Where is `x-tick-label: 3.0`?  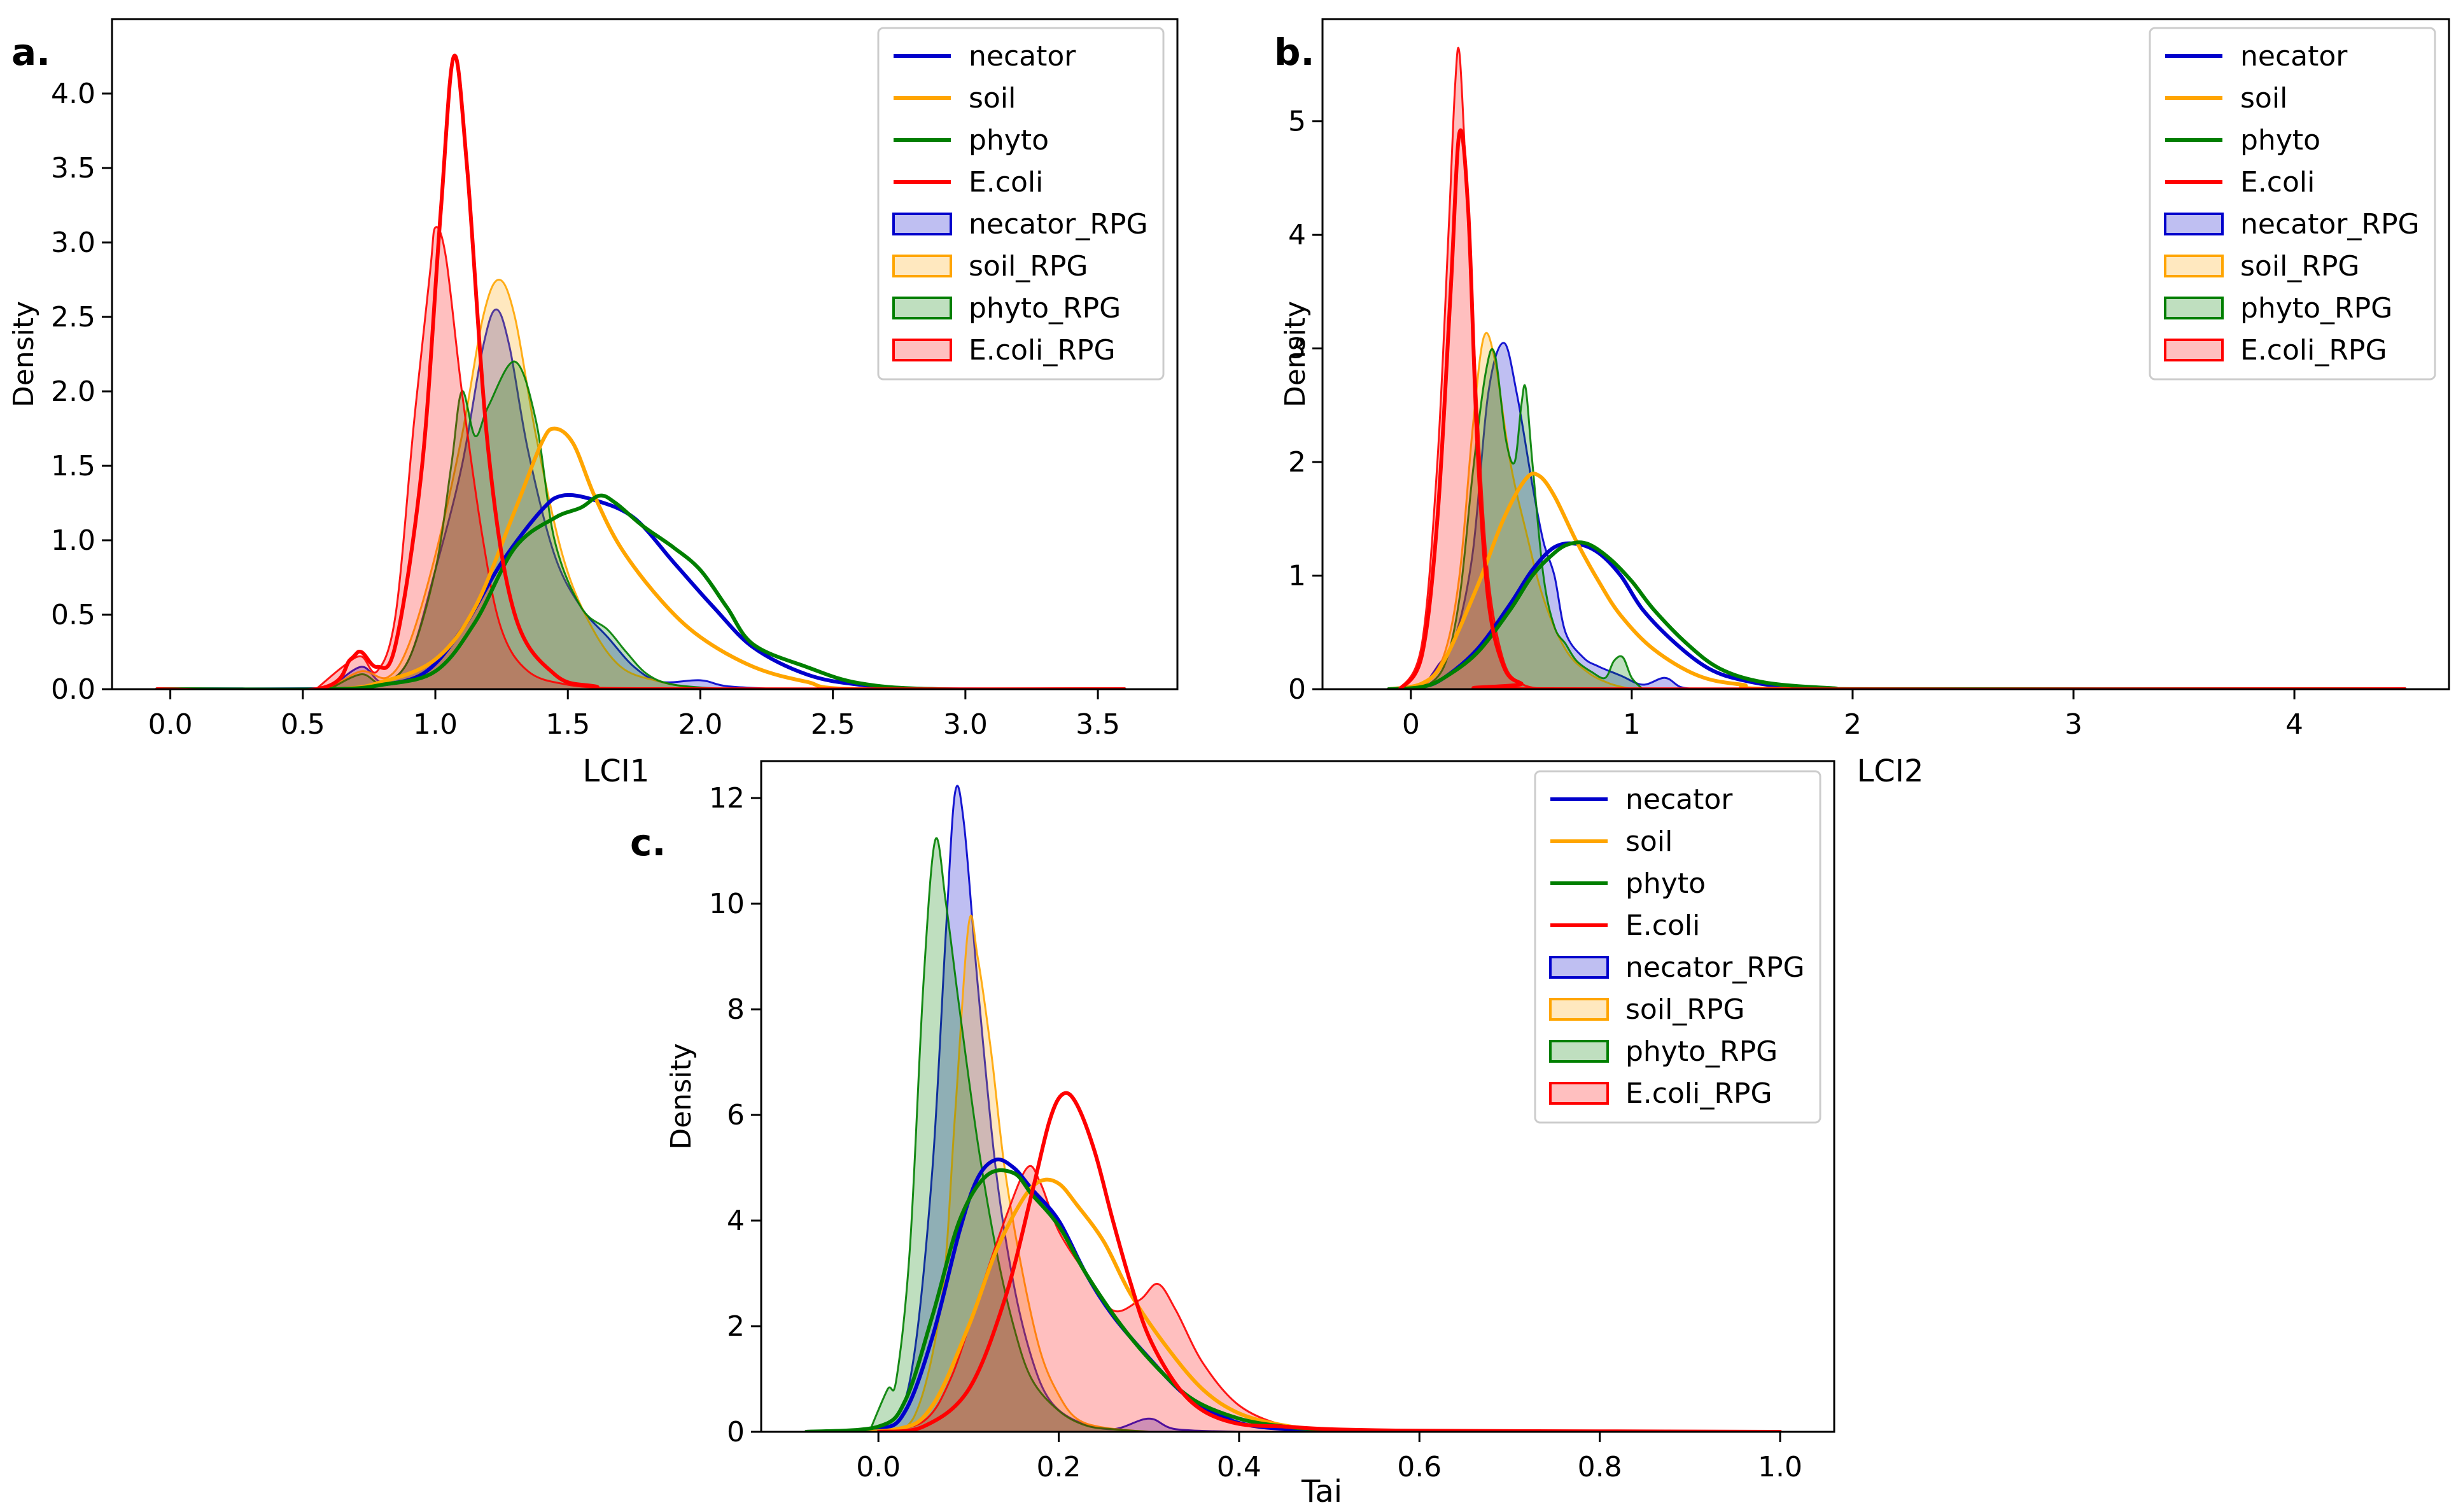
x-tick-label: 3.0 is located at coordinates (966, 724).